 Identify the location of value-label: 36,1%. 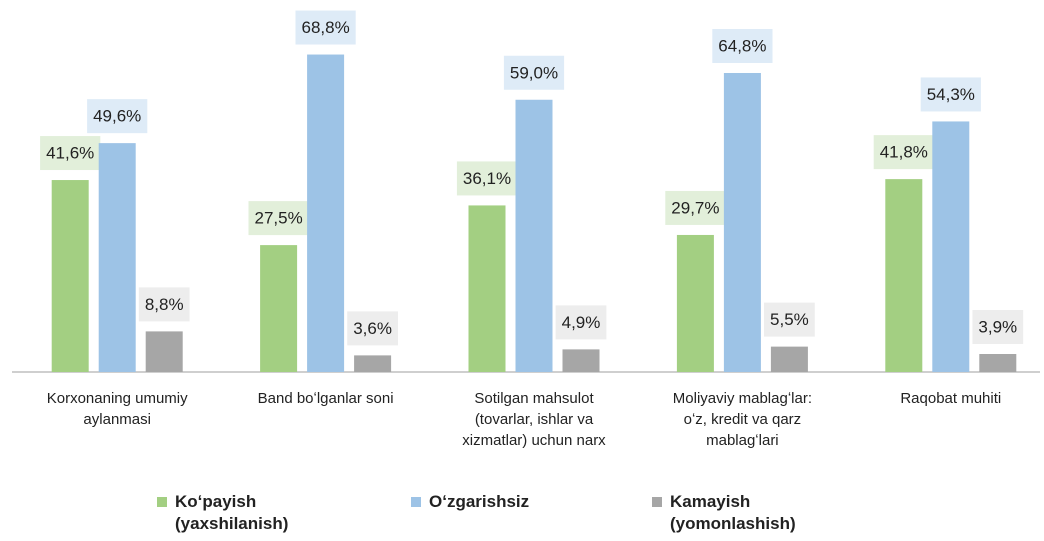
(487, 178).